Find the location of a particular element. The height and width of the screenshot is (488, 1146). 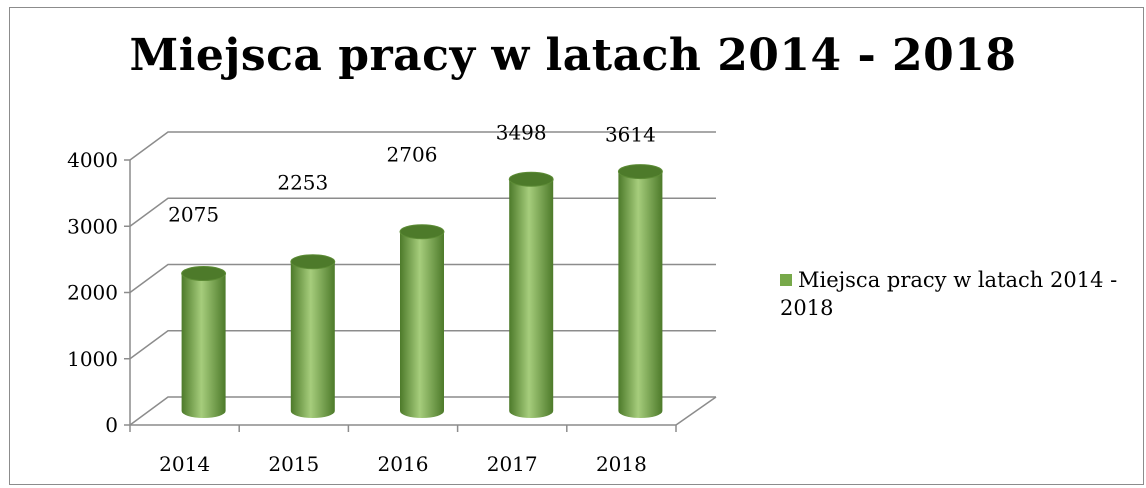

data-label: 3614 is located at coordinates (630, 135).